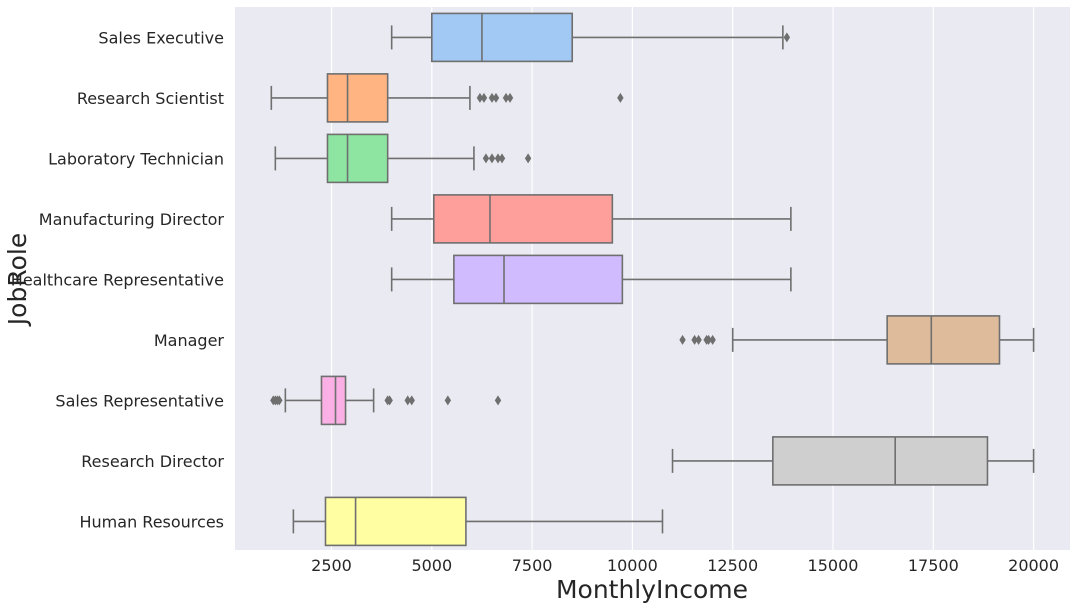 The height and width of the screenshot is (609, 1077). What do you see at coordinates (431, 565) in the screenshot?
I see `x-tick-label: 5000` at bounding box center [431, 565].